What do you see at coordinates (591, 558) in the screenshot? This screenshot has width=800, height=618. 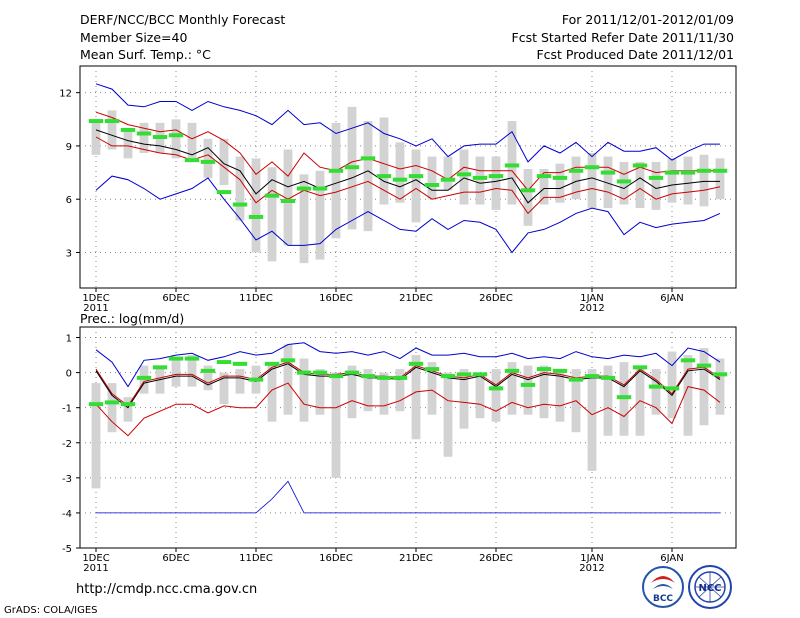 I see `prec-x-tick-label: 1JAN` at bounding box center [591, 558].